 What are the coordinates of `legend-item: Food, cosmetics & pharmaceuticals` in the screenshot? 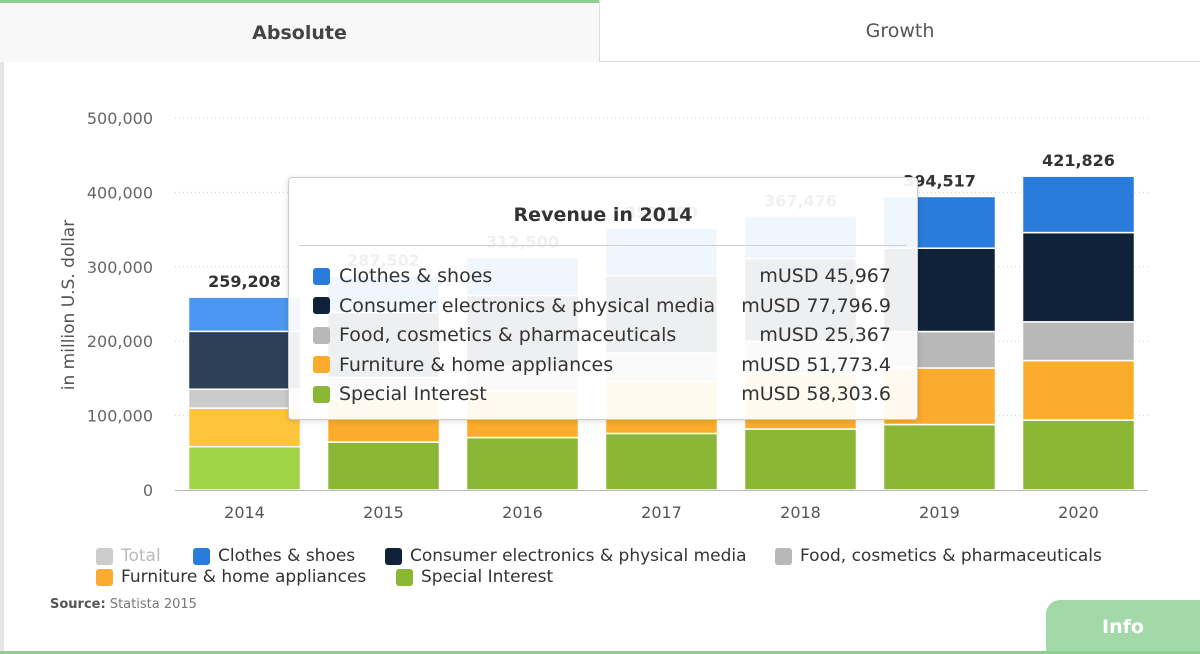 It's located at (938, 556).